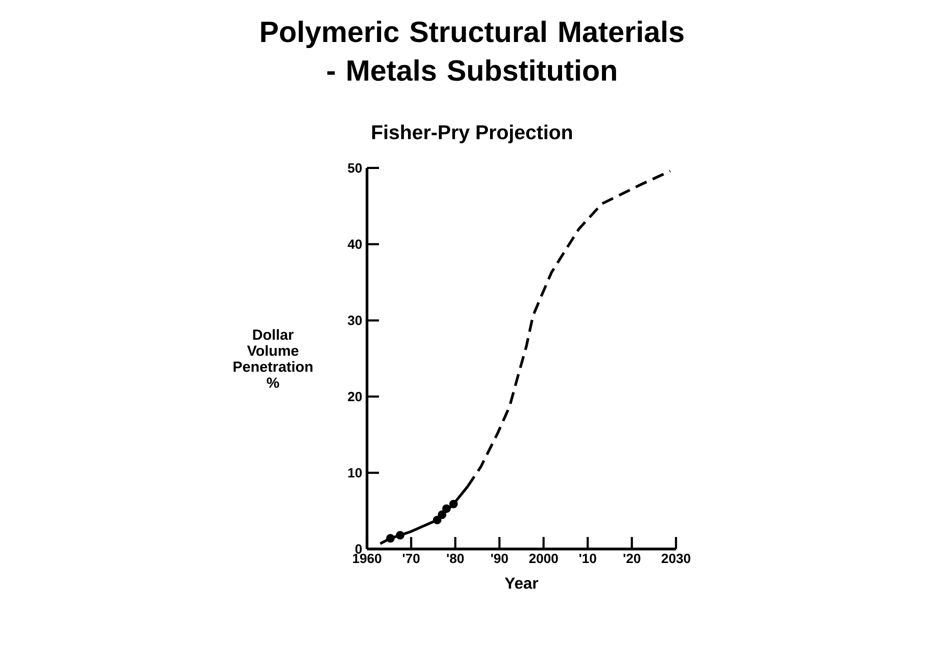  Describe the element at coordinates (367, 559) in the screenshot. I see `x-tick-label: 1960` at that location.